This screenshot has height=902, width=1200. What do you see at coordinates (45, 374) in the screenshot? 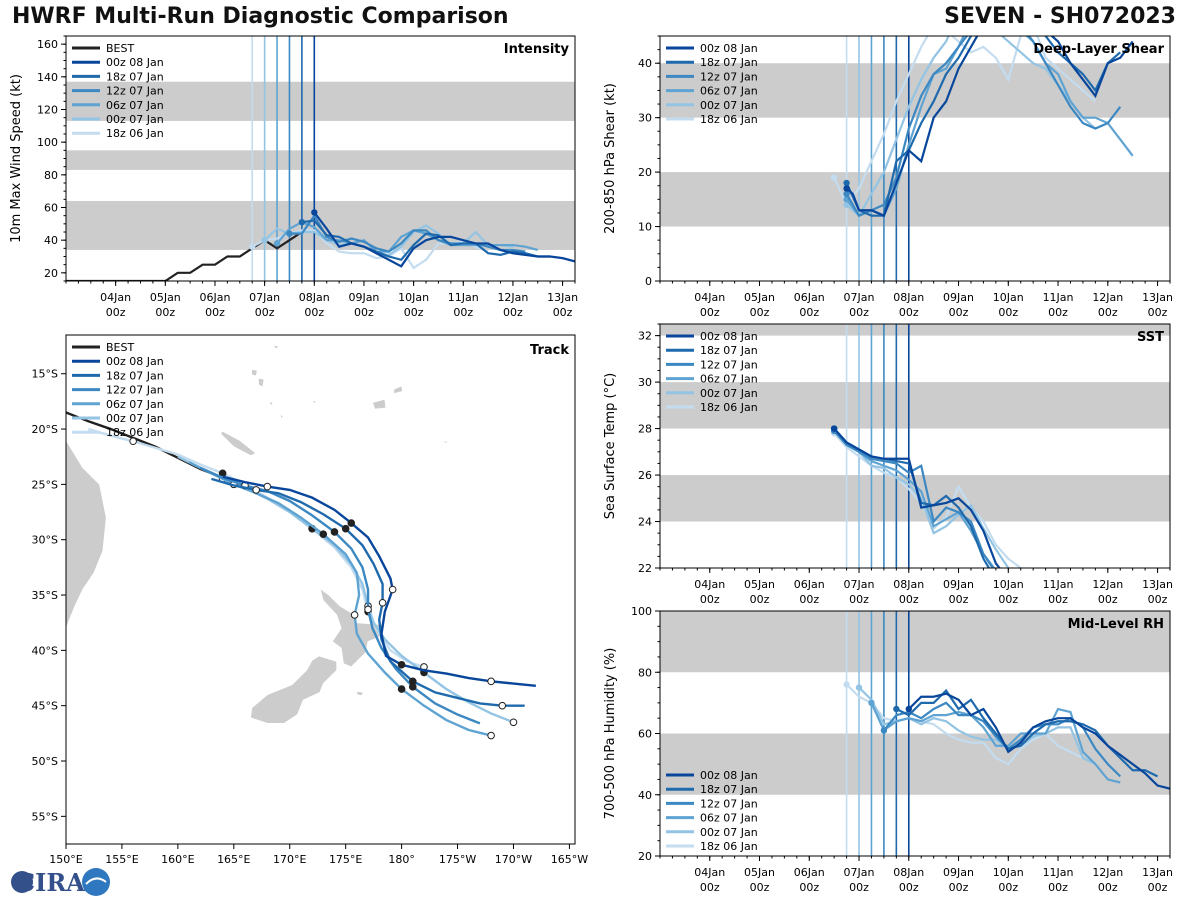
I see `track-ytick-label: 15°S` at bounding box center [45, 374].